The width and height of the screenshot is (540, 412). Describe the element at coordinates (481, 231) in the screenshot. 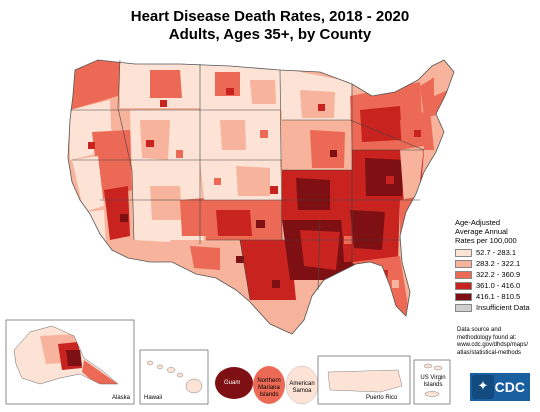

I see `legend-heading-line-2: Average Annual` at that location.